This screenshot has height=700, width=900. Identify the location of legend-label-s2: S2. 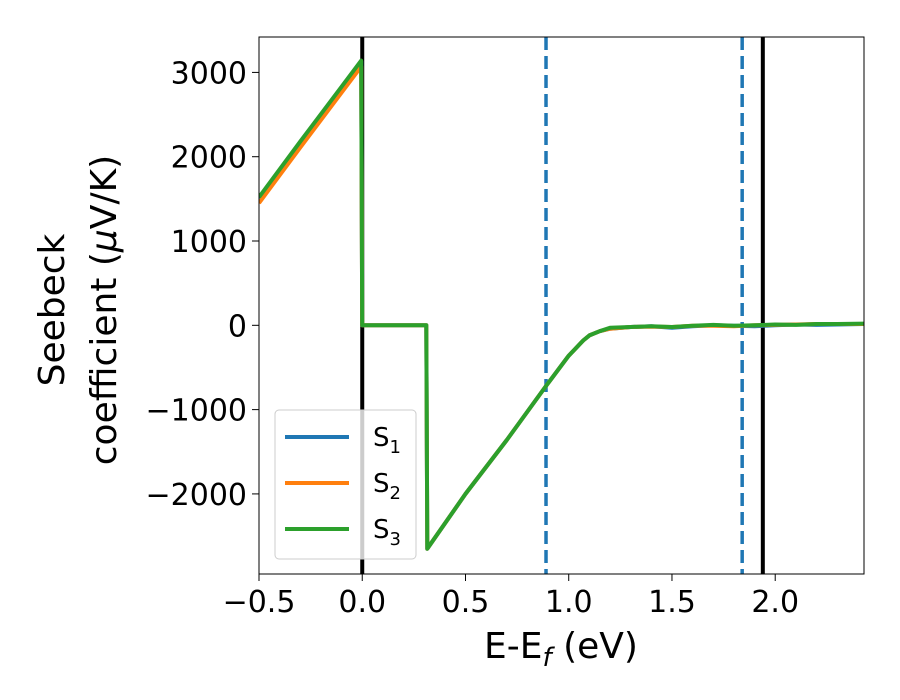
(387, 486).